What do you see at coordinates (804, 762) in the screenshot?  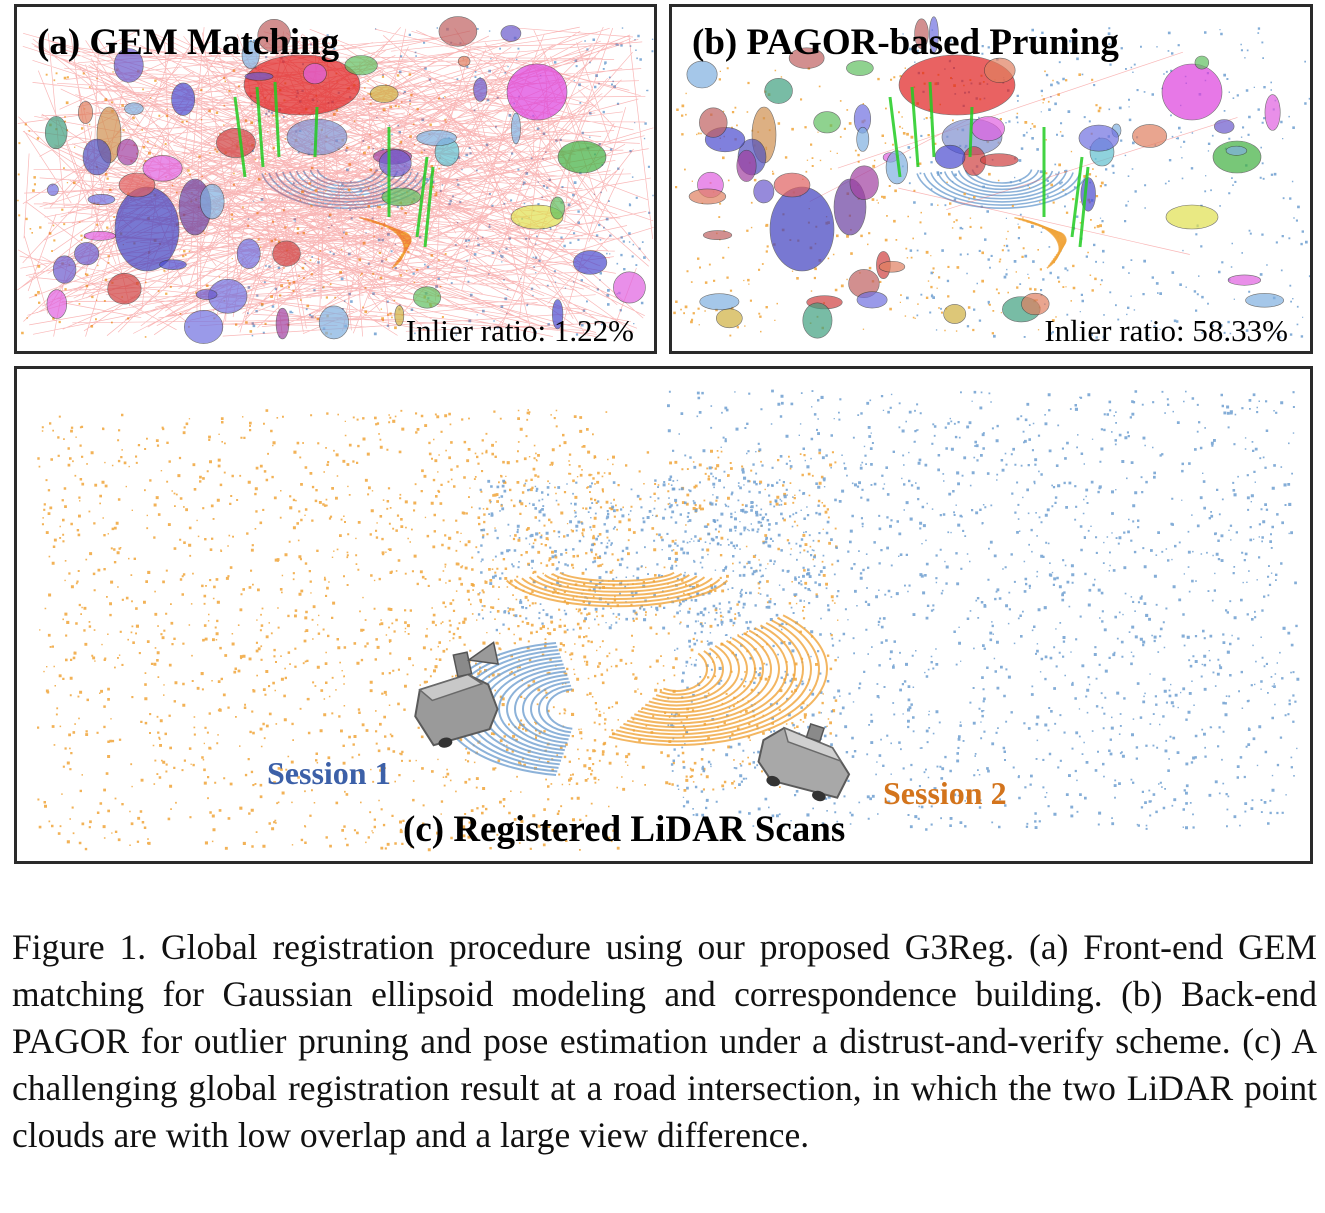 I see `session-2-vehicle-icon` at bounding box center [804, 762].